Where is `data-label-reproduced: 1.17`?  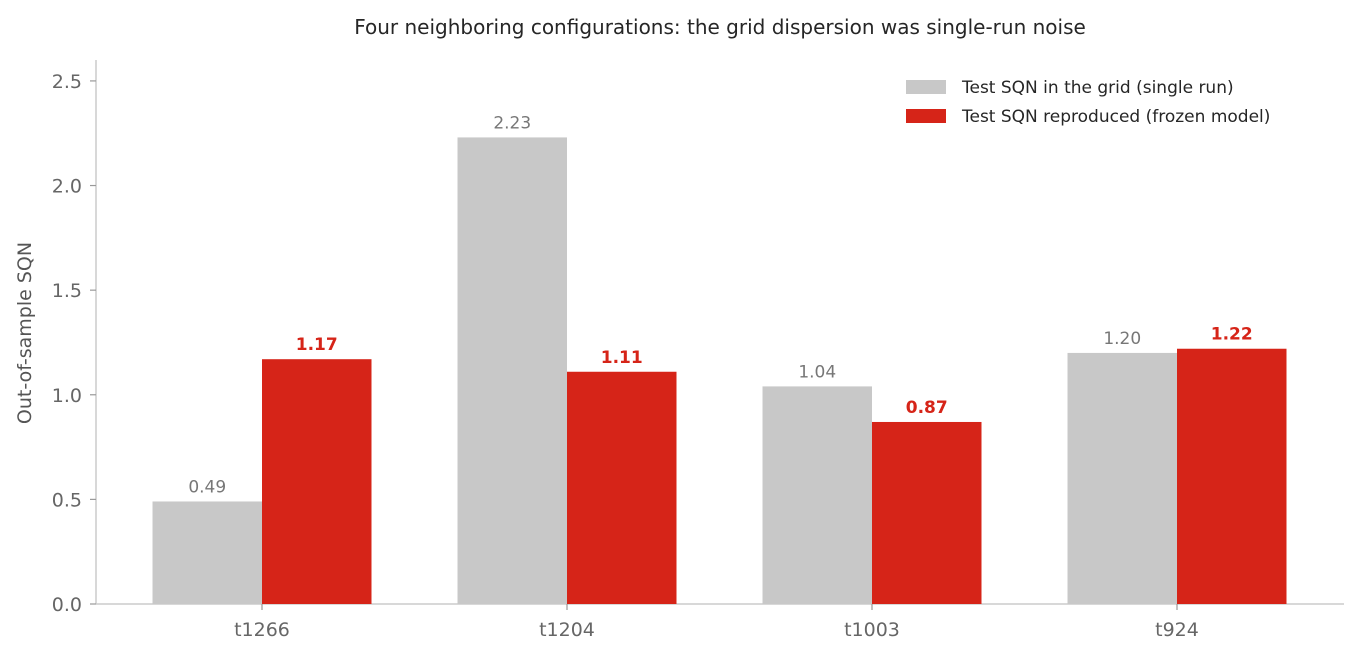
data-label-reproduced: 1.17 is located at coordinates (317, 345).